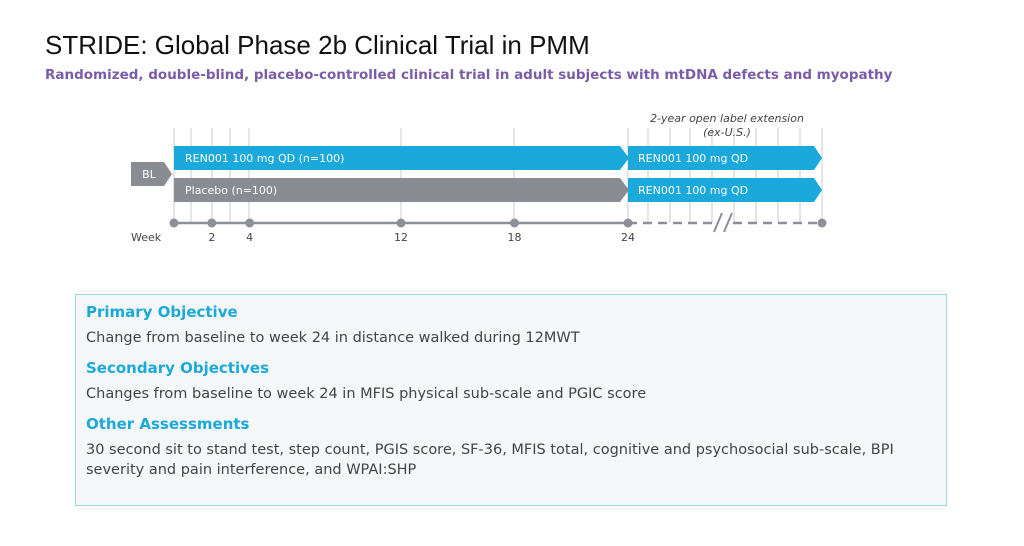 Image resolution: width=1024 pixels, height=546 pixels. What do you see at coordinates (168, 424) in the screenshot?
I see `other-assessments-heading: Other Assessments` at bounding box center [168, 424].